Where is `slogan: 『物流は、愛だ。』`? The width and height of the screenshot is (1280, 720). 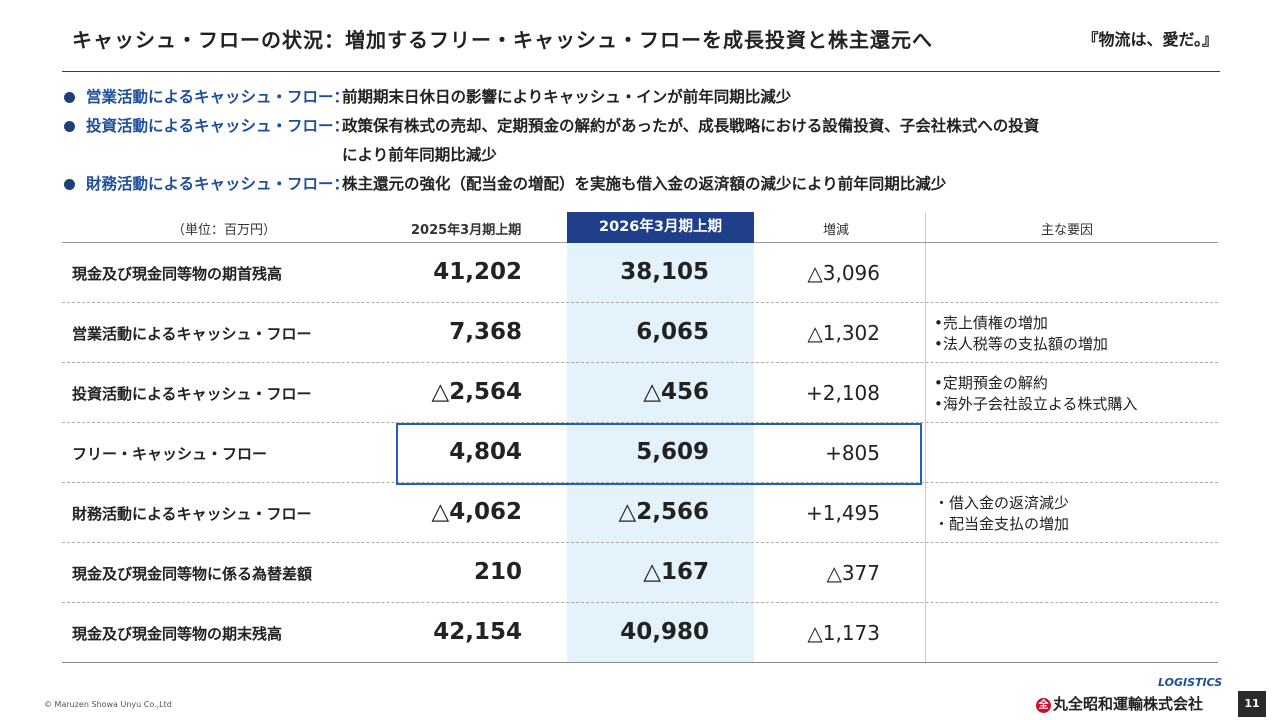 slogan: 『物流は、愛だ。』 is located at coordinates (1150, 39).